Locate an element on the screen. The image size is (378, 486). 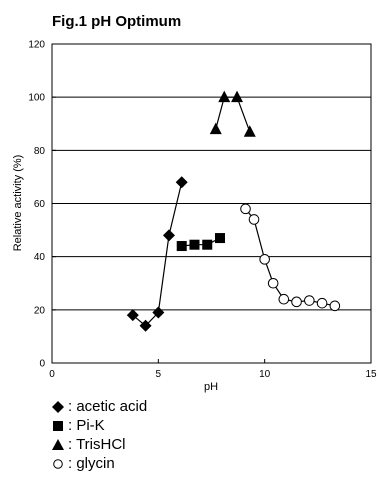
x-tick-label-0: 0 is located at coordinates (52, 374).